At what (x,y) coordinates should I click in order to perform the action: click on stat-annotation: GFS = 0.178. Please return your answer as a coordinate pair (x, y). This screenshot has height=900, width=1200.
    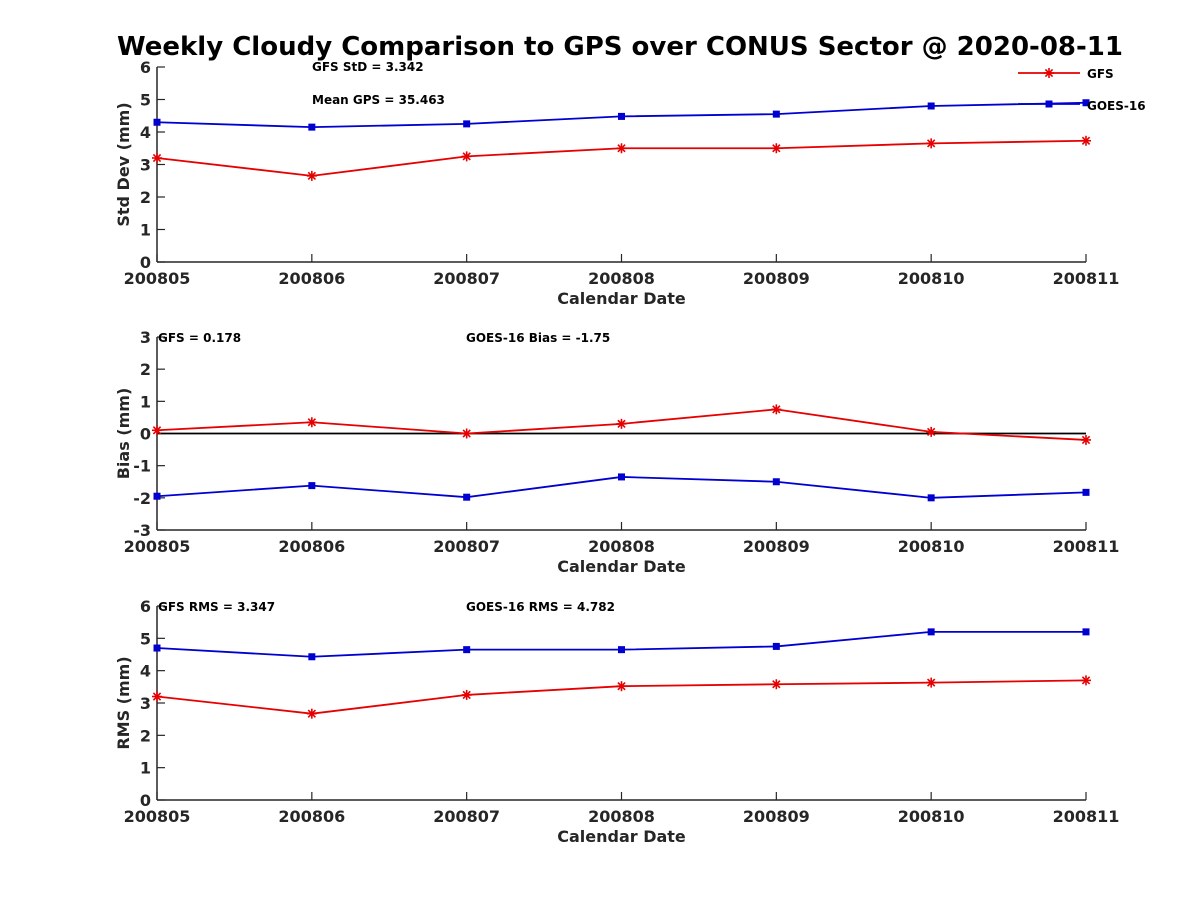
    Looking at the image, I should click on (199, 338).